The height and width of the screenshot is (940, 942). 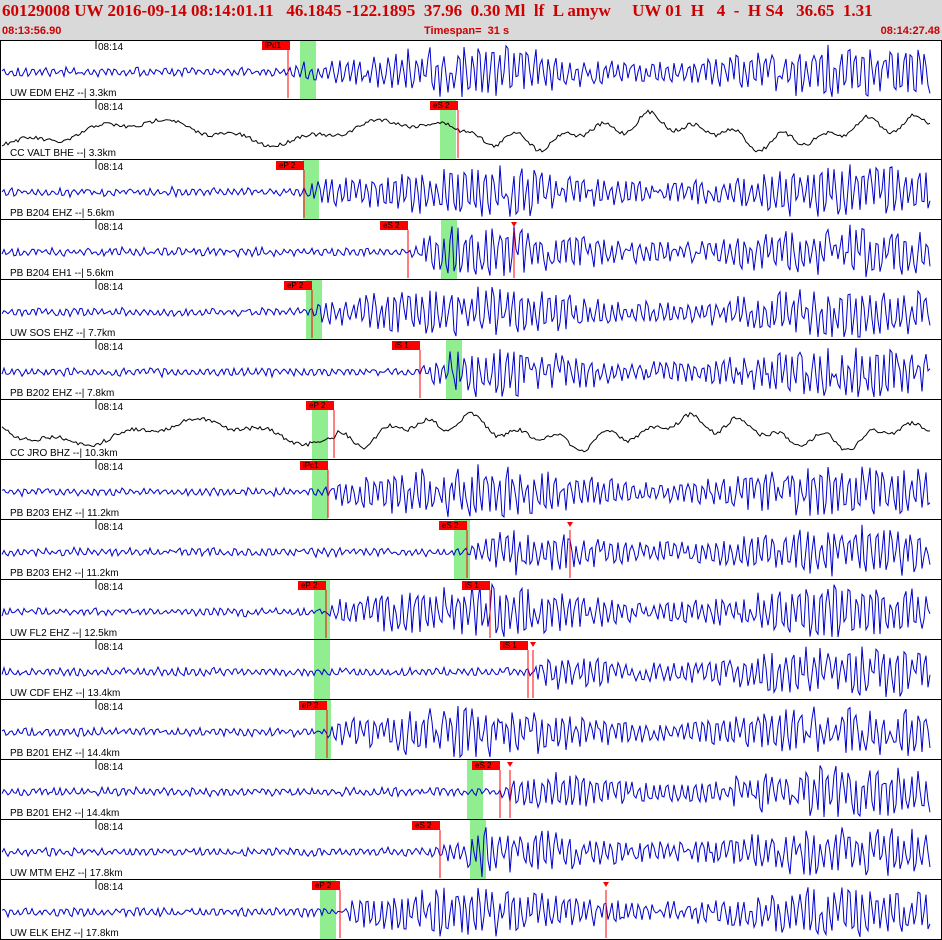 I want to click on station-label: UW MTM EHZ --| 17.8km, so click(x=66, y=873).